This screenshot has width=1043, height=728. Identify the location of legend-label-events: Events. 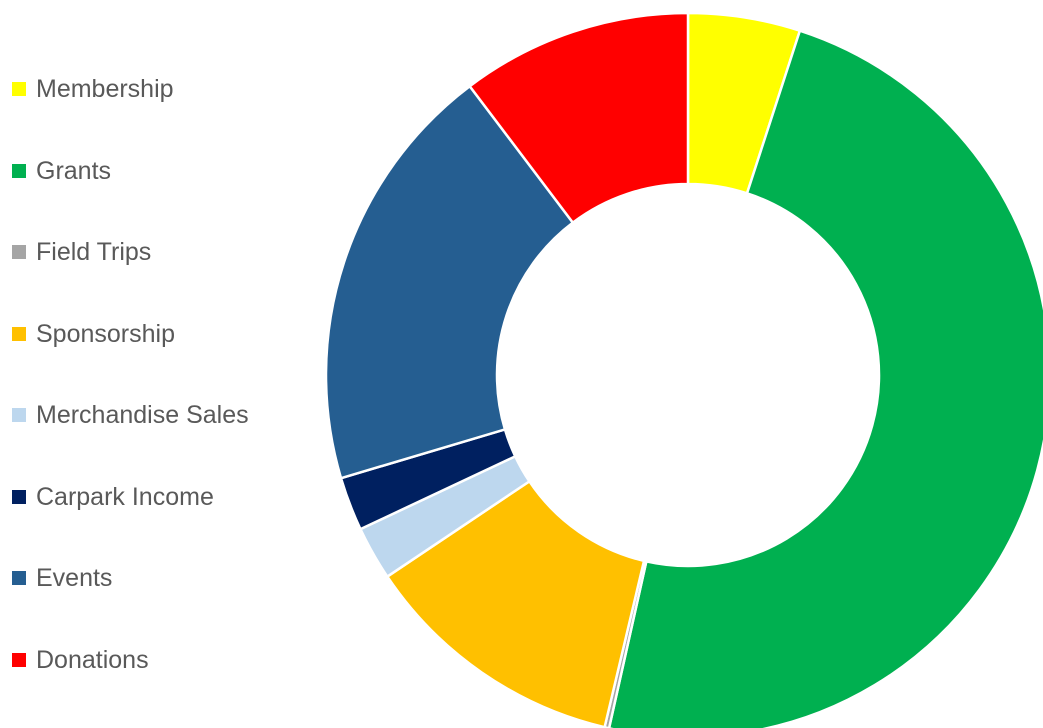
(74, 578).